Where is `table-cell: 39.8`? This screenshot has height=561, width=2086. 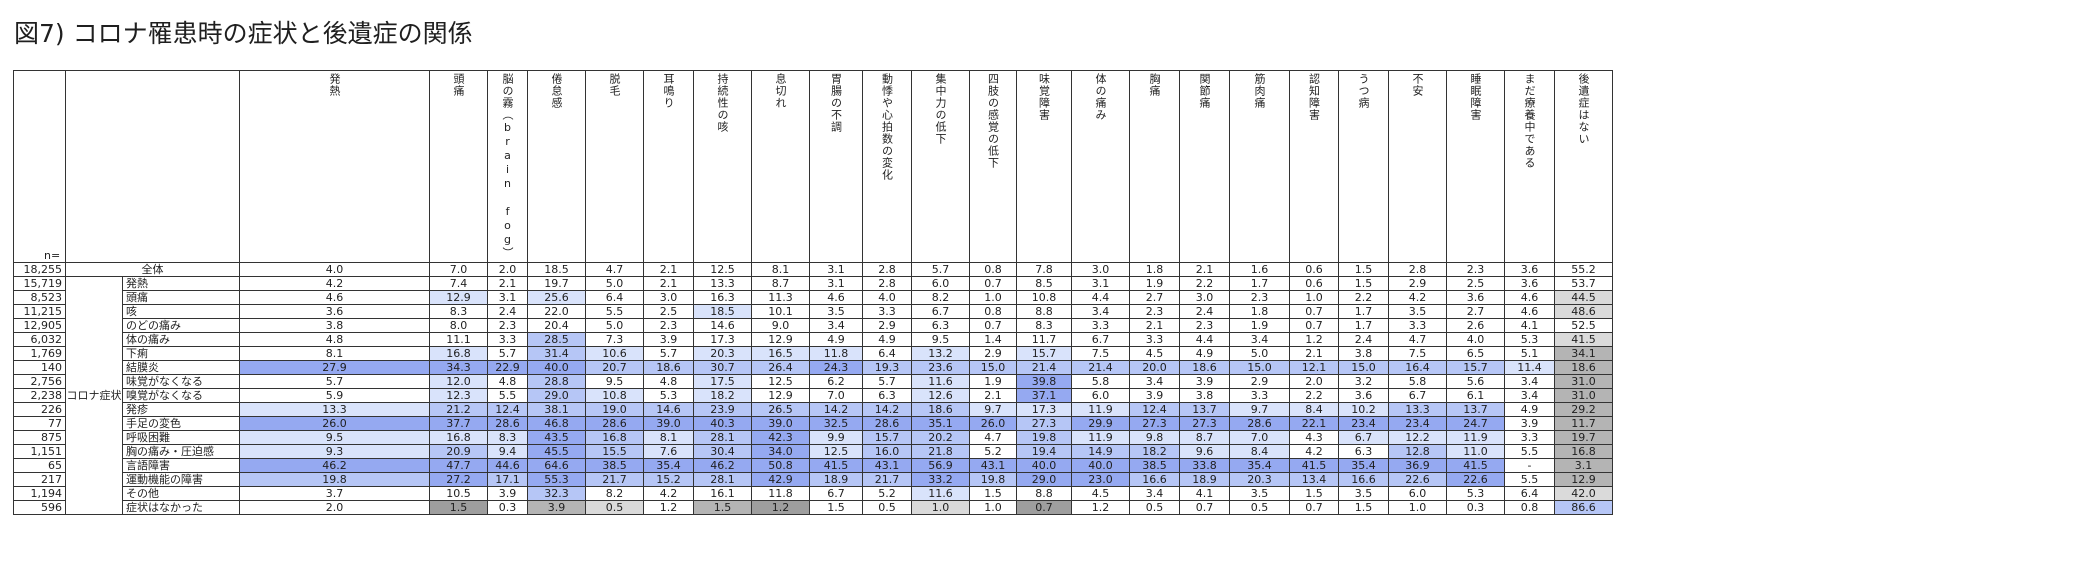 table-cell: 39.8 is located at coordinates (1044, 381).